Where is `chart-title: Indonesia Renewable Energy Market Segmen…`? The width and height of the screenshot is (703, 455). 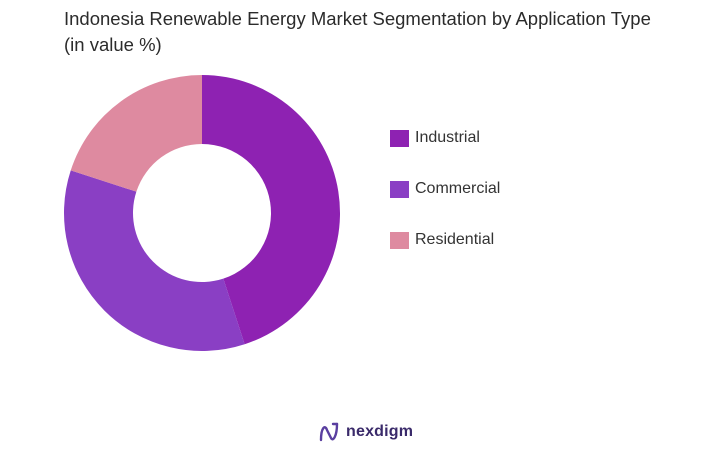 chart-title: Indonesia Renewable Energy Market Segmen… is located at coordinates (357, 31).